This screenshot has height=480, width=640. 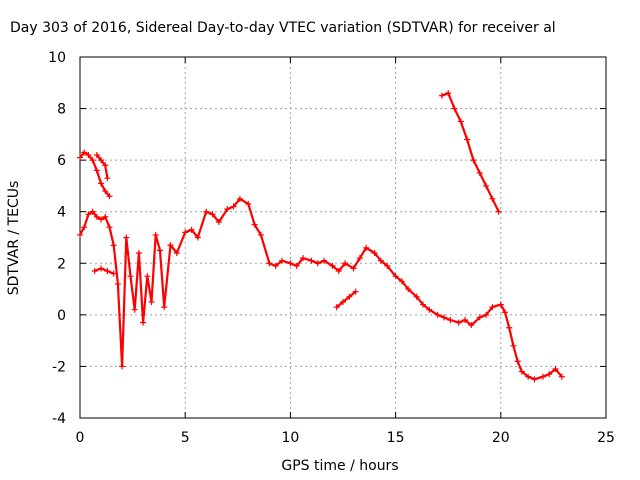 I want to click on x-tick-label: 10, so click(x=290, y=438).